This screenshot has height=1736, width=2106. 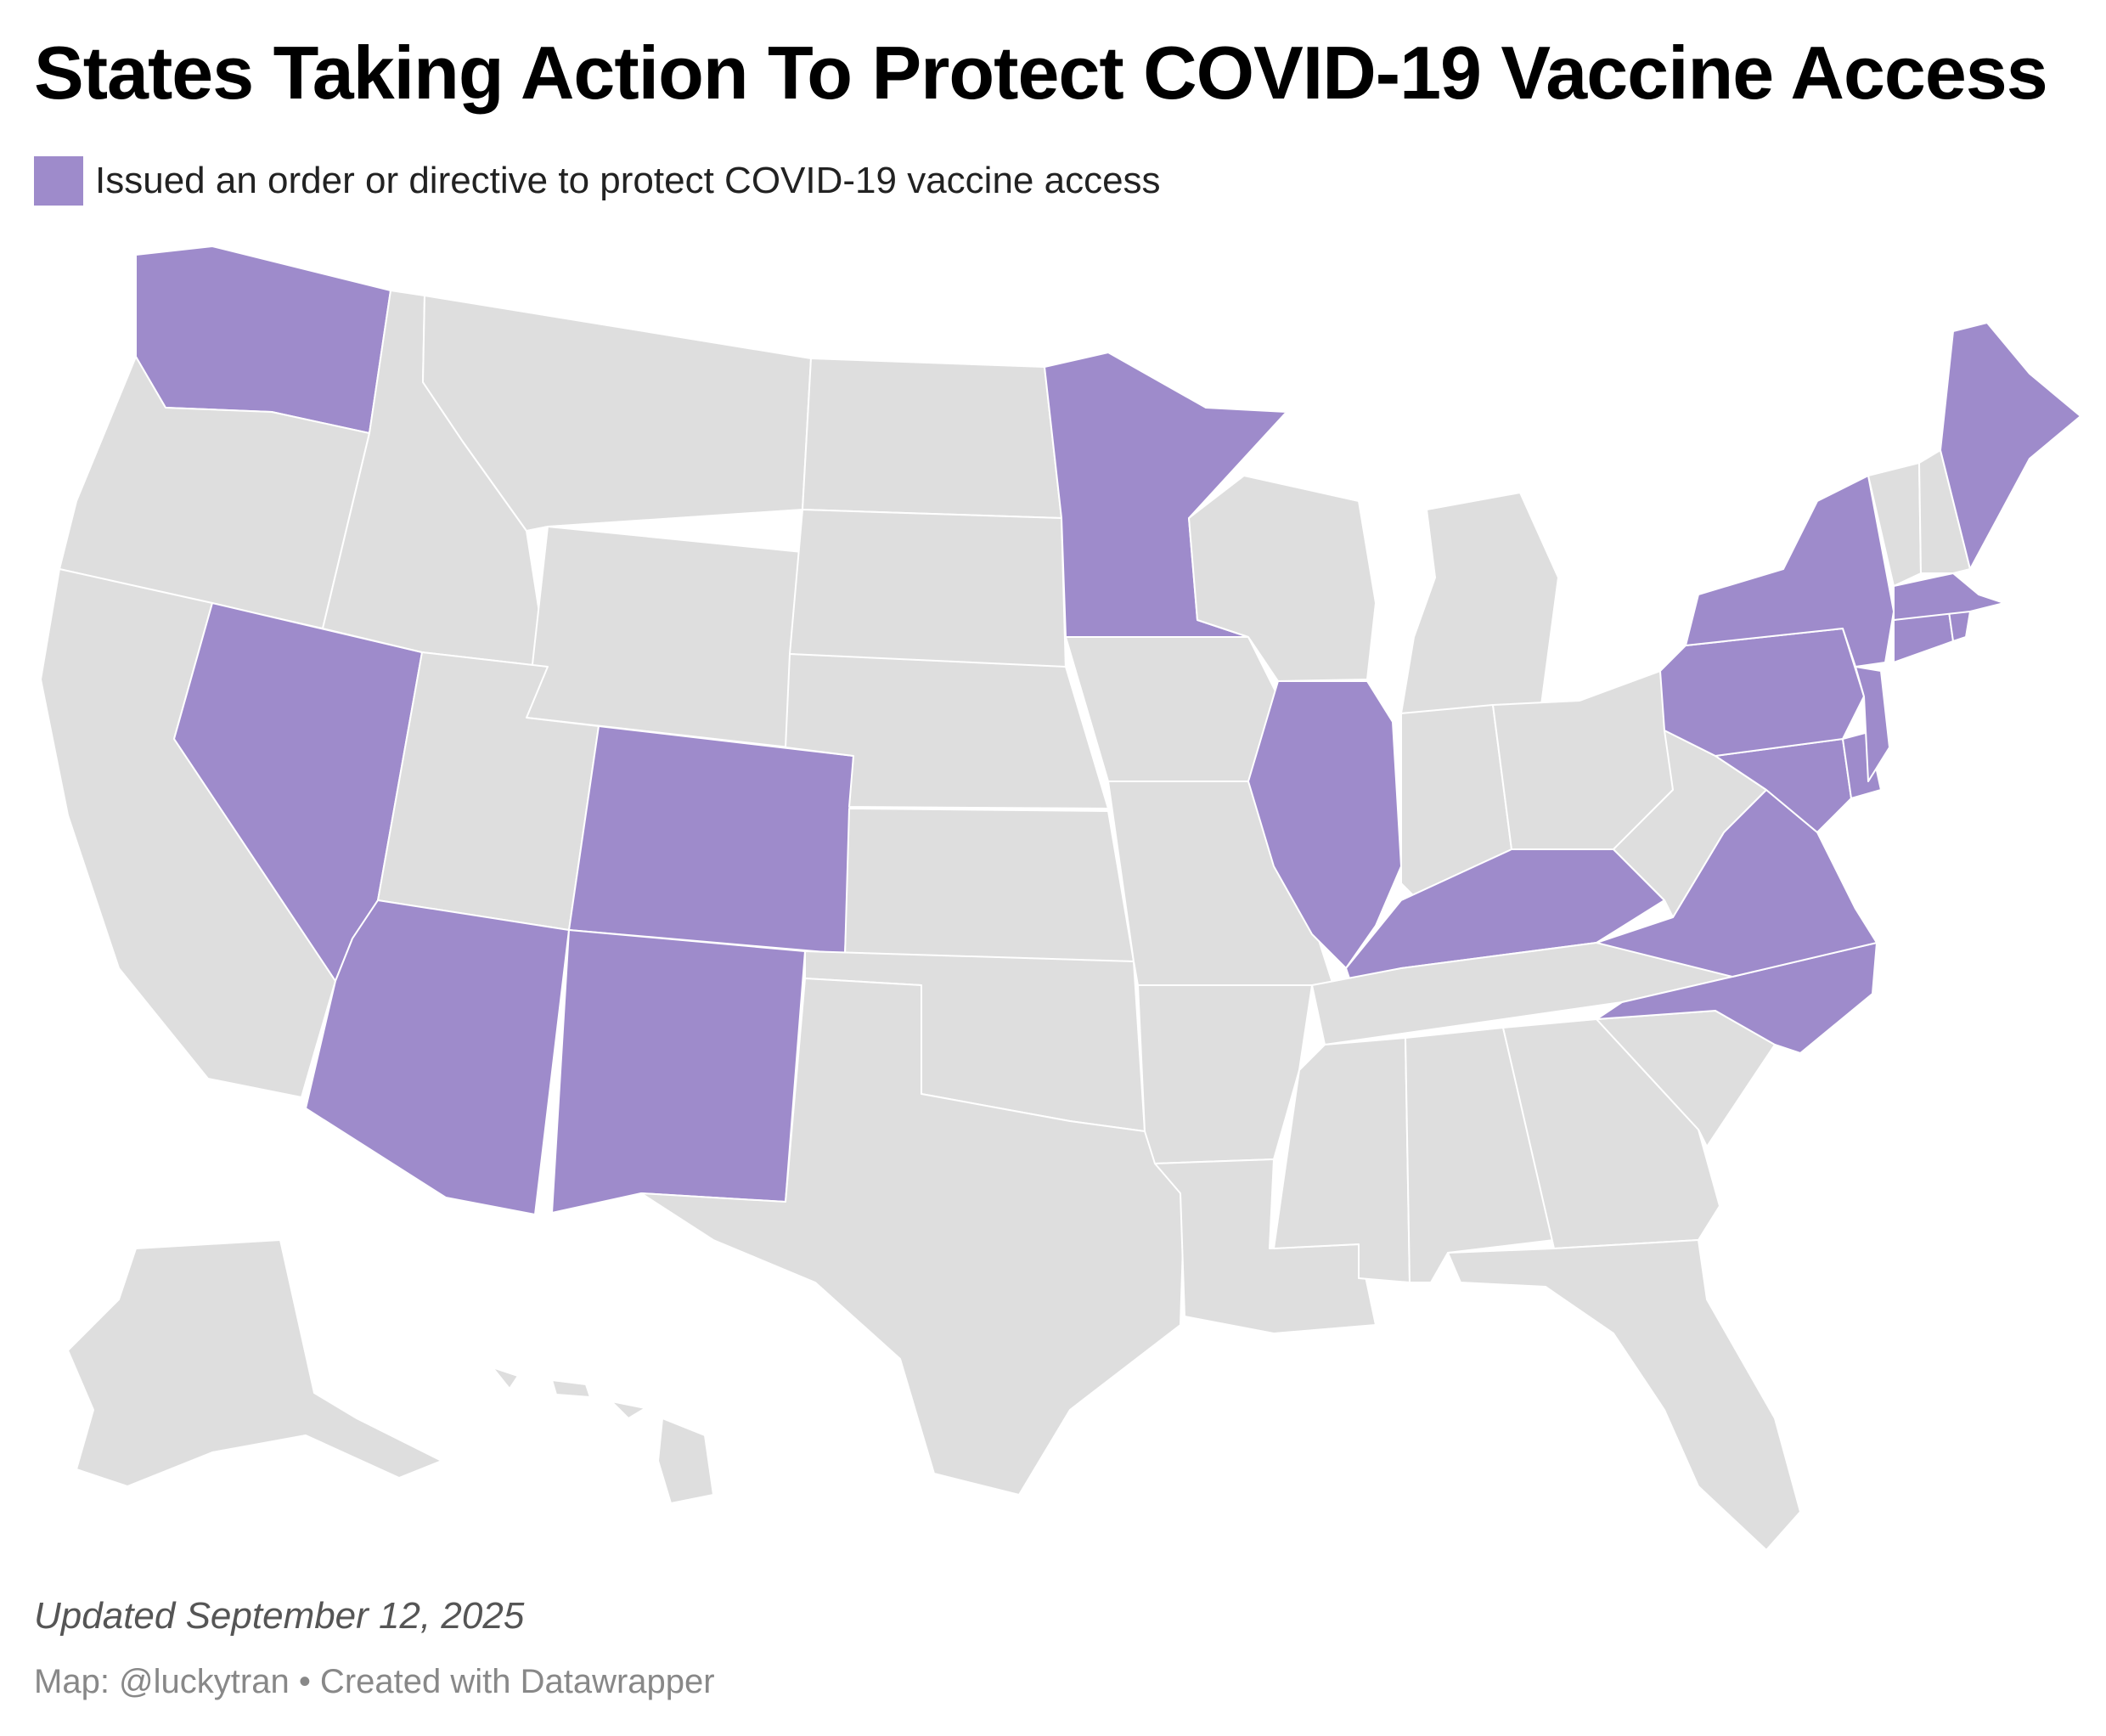 I want to click on state-south-dakota, so click(x=928, y=590).